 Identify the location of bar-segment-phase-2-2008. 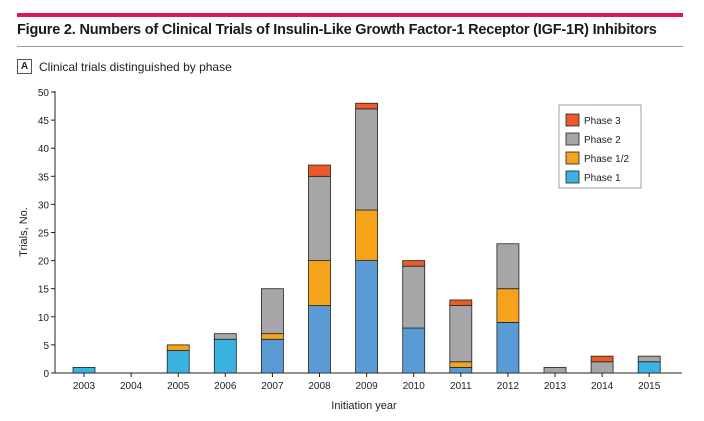
(319, 218).